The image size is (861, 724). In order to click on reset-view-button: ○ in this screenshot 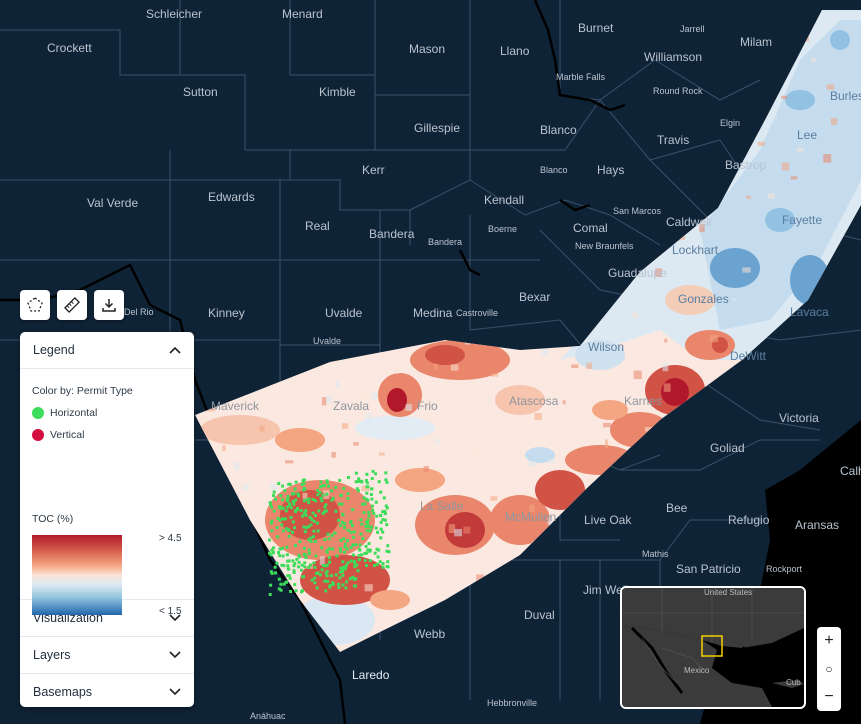, I will do `click(829, 669)`.